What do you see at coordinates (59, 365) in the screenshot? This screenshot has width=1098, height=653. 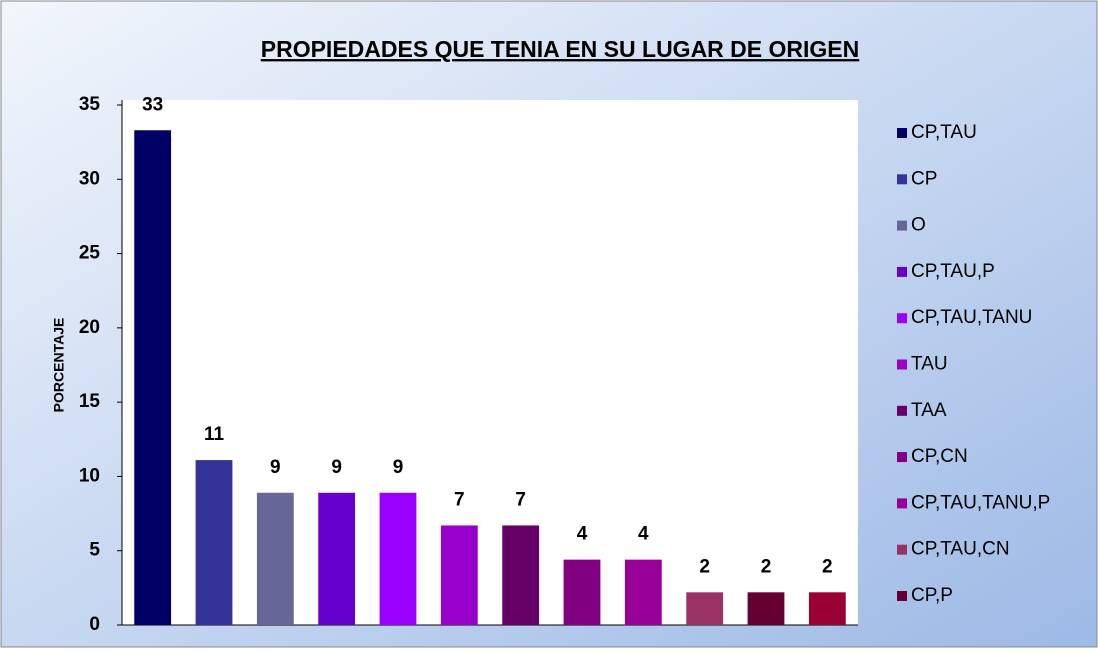 I see `y-axis-label: PORCENTAJE` at bounding box center [59, 365].